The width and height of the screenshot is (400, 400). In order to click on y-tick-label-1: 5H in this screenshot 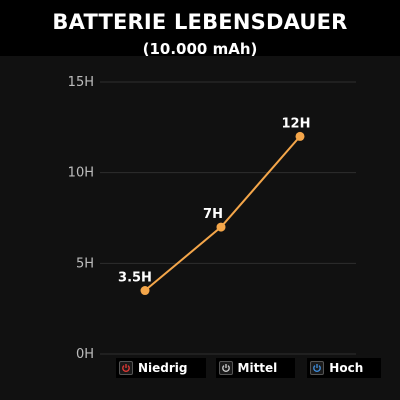, I will do `click(85, 263)`.